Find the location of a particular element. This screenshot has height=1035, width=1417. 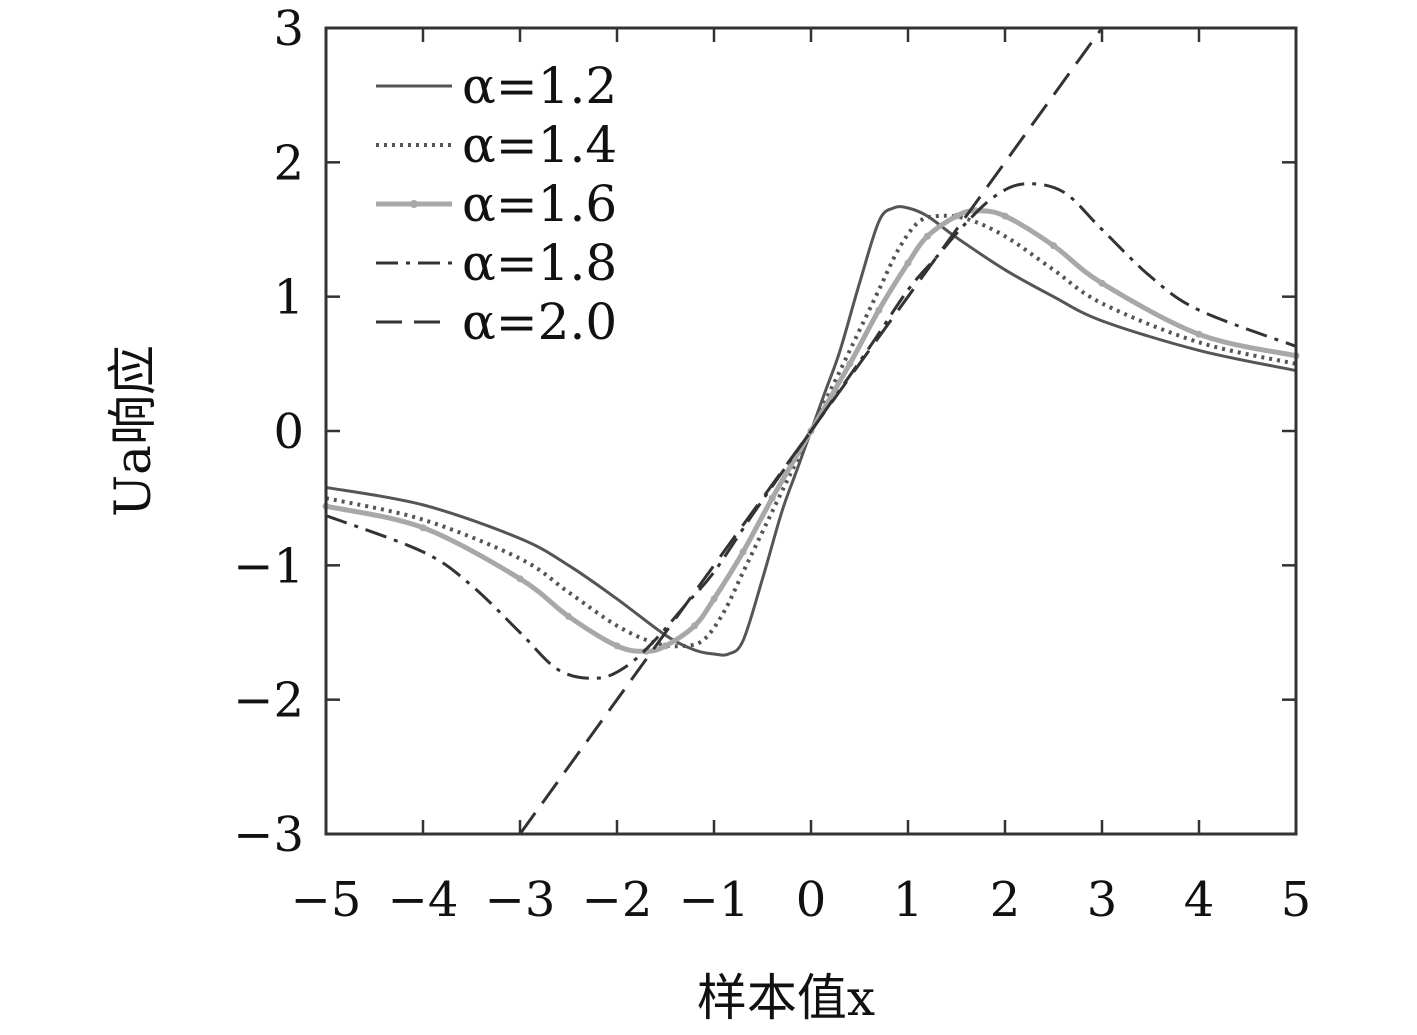

x-tick-label: 1 is located at coordinates (908, 900).